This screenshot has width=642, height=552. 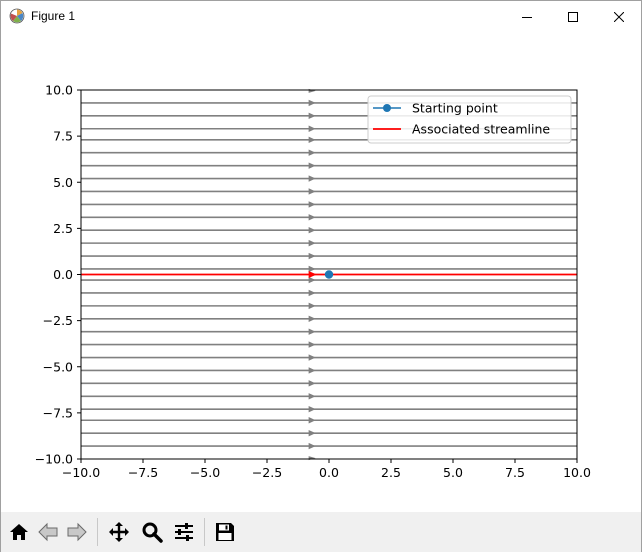 What do you see at coordinates (312, 274) in the screenshot?
I see `associated-streamline-arrow` at bounding box center [312, 274].